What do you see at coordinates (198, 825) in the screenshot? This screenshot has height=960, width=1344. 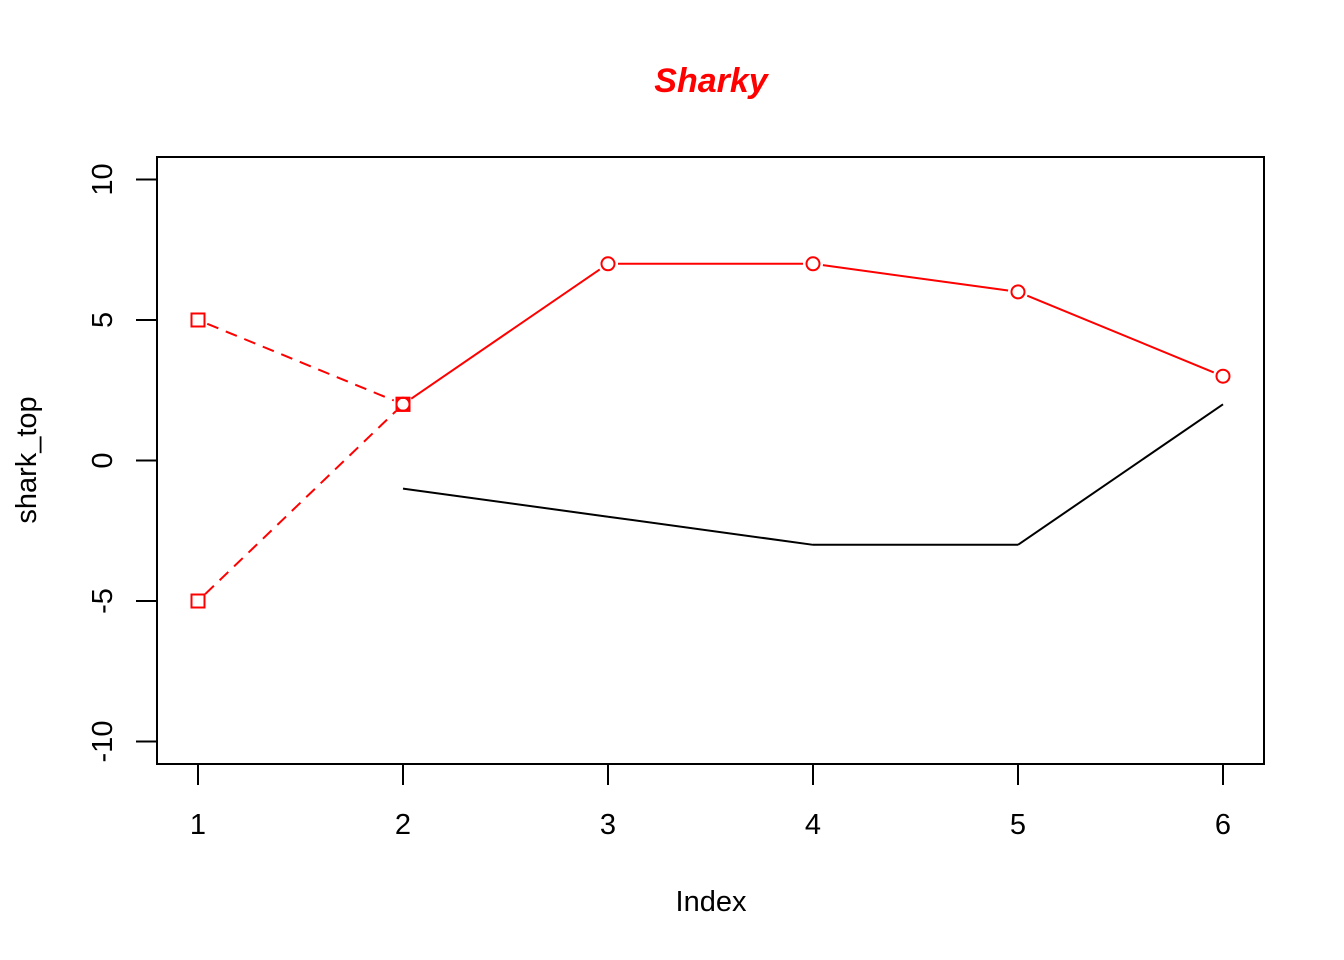 I see `x-tick-label: 1` at bounding box center [198, 825].